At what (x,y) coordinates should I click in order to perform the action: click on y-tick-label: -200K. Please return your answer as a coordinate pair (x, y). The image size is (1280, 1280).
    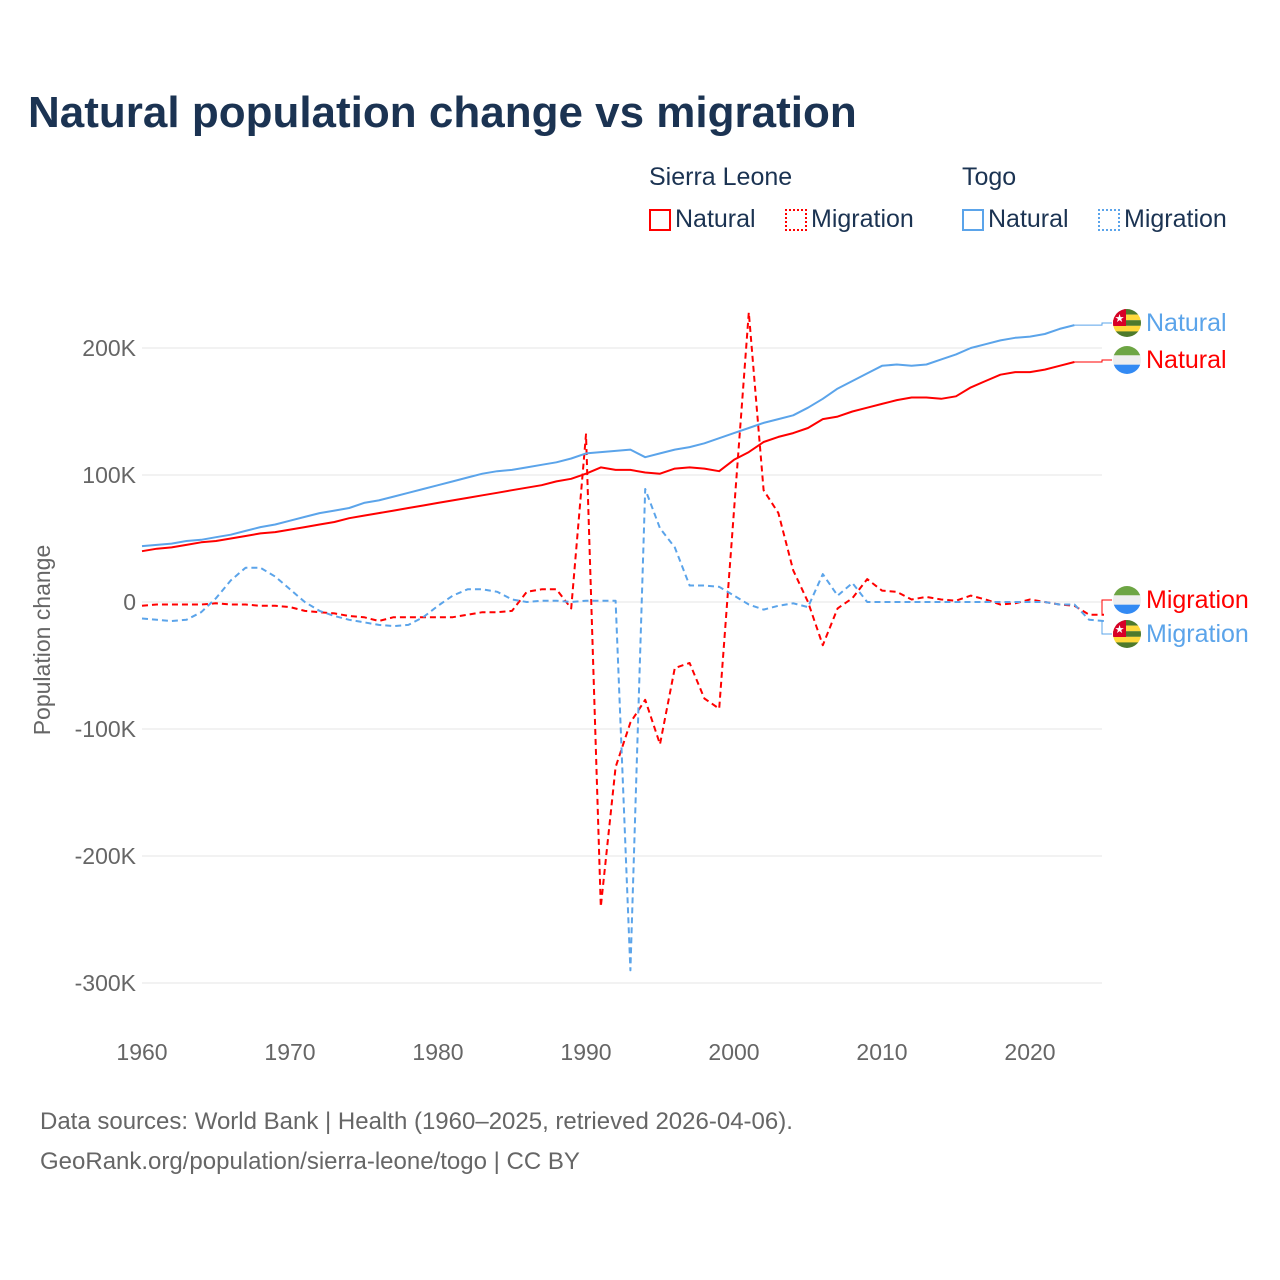
    Looking at the image, I should click on (106, 856).